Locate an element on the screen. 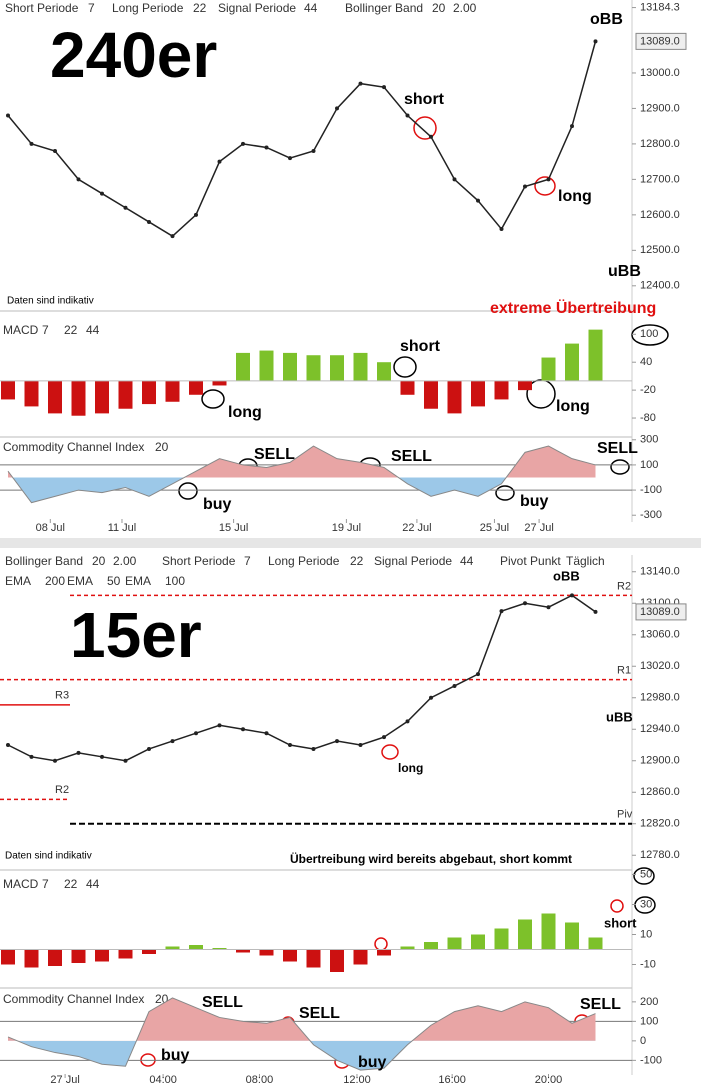 The height and width of the screenshot is (1090, 701). y-tick-label: 0 is located at coordinates (643, 1041).